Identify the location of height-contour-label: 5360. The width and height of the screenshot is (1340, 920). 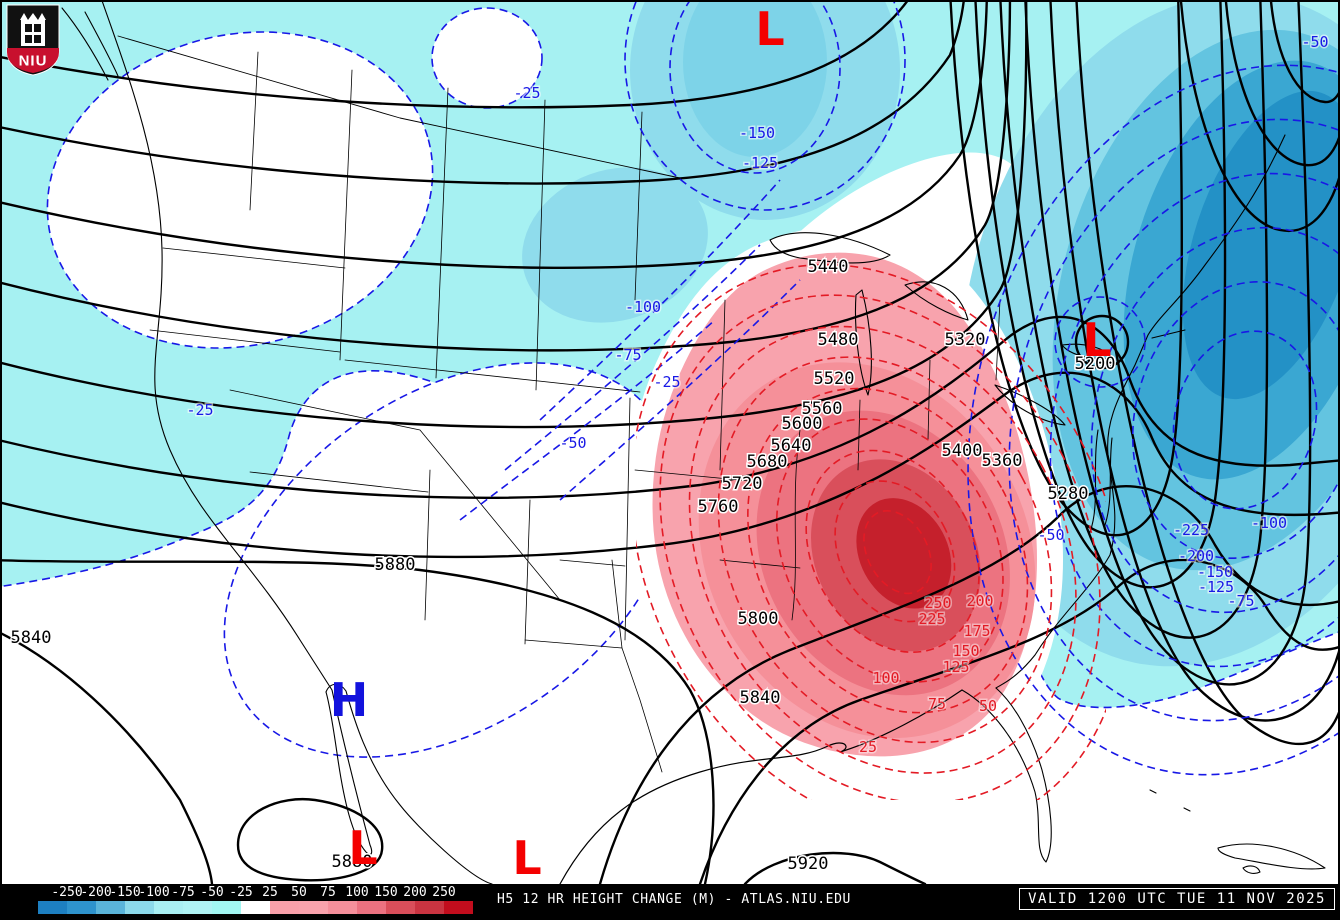
(1002, 461).